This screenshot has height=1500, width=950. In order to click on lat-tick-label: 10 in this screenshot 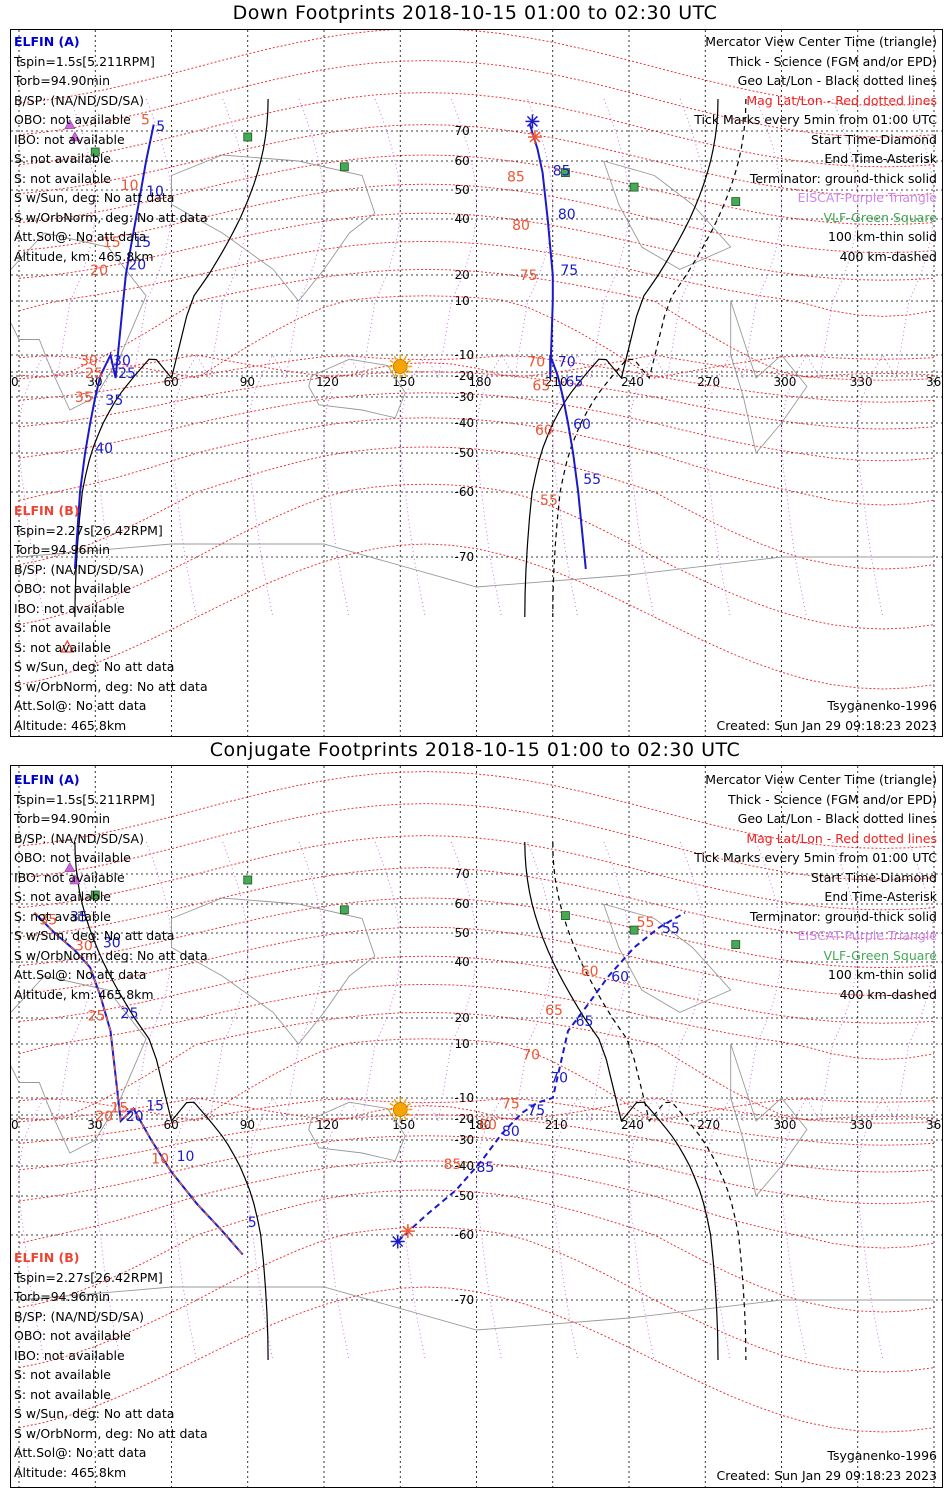, I will do `click(462, 1044)`.